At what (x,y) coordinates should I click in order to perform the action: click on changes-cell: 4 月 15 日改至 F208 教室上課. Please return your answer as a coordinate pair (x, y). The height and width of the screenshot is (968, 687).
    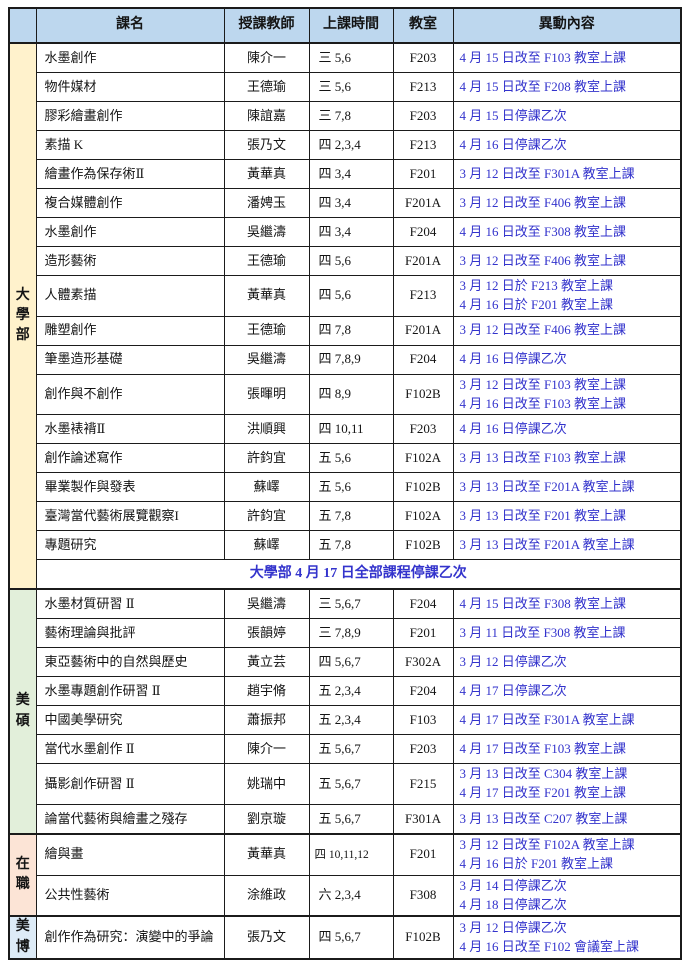
    Looking at the image, I should click on (567, 87).